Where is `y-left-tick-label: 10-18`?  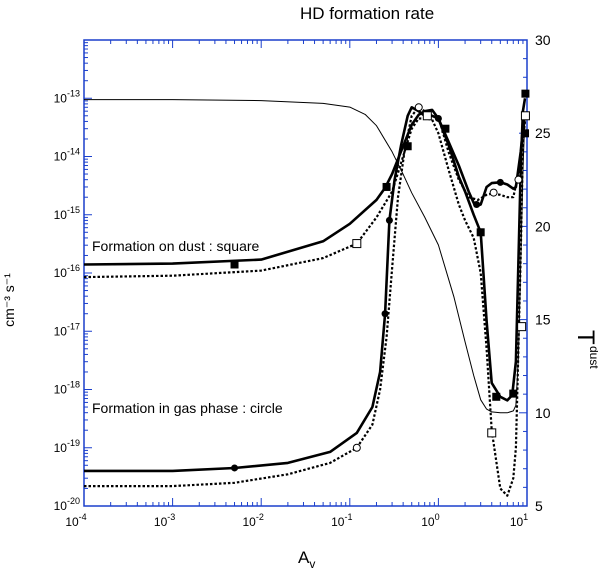 y-left-tick-label: 10-18 is located at coordinates (67, 388).